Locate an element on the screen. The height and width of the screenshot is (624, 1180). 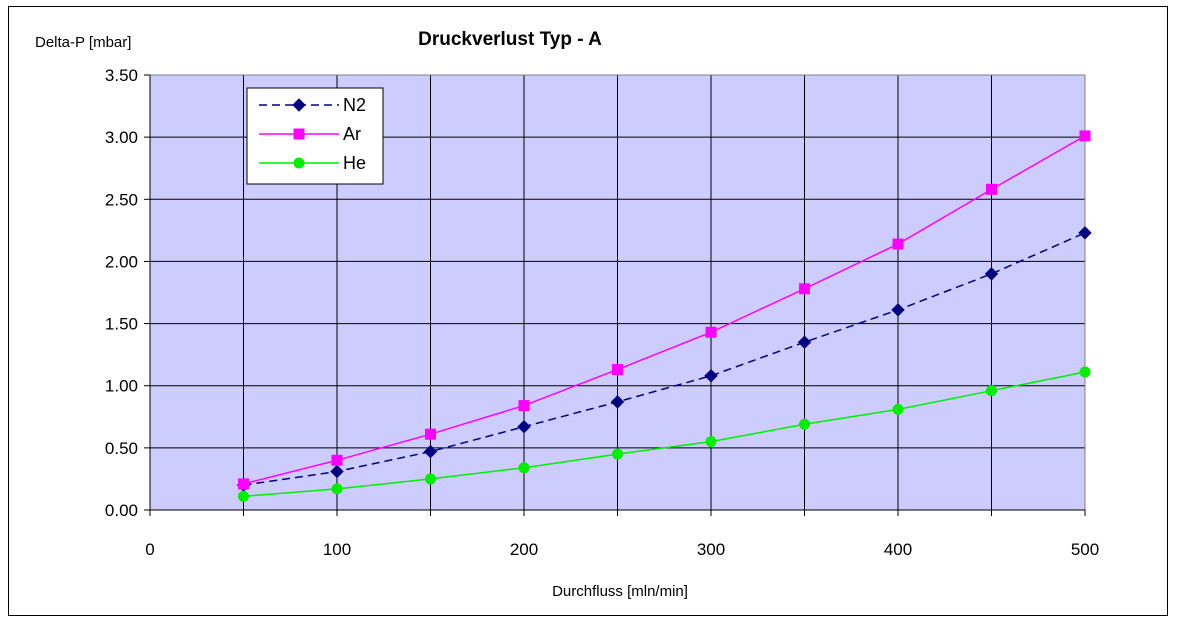
legend-item-n2: N2 is located at coordinates (312, 105).